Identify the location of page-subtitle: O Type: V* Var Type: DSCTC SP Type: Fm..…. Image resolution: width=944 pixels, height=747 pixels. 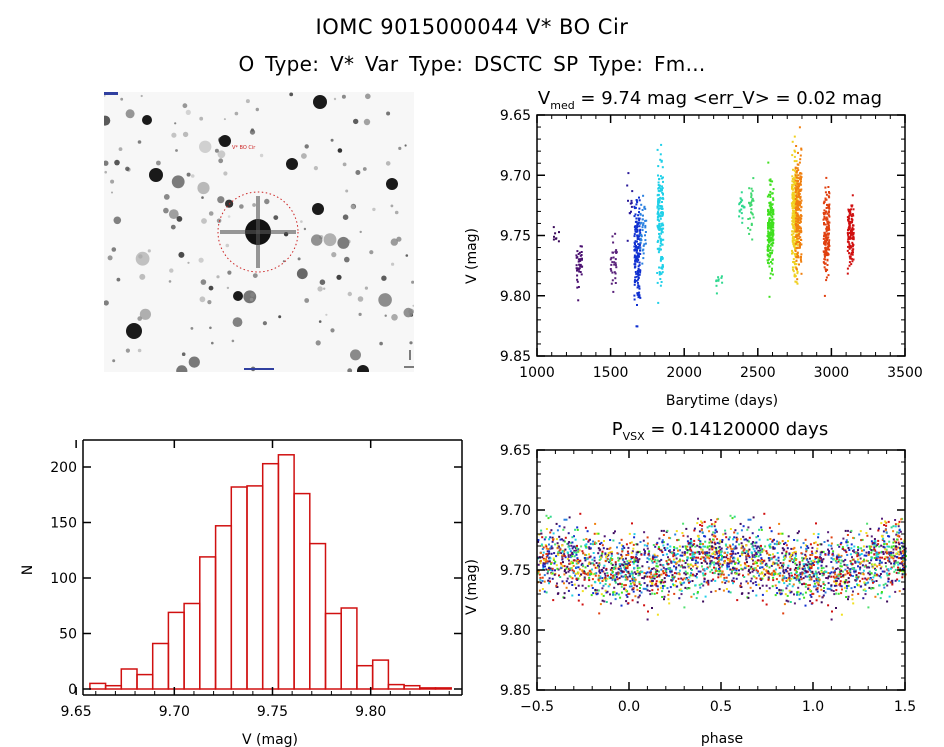
(472, 64).